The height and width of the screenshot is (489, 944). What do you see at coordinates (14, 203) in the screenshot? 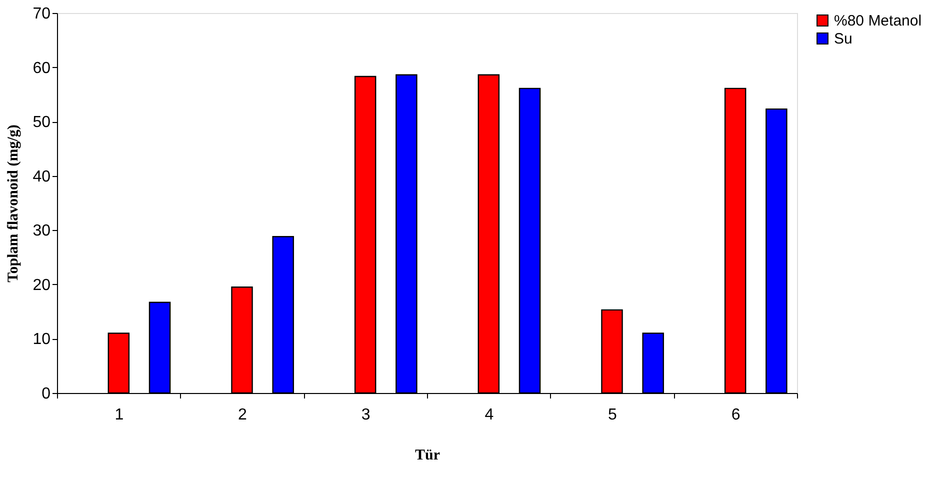
I see `y-axis-title: Toplam flavonoid (mg/g)` at bounding box center [14, 203].